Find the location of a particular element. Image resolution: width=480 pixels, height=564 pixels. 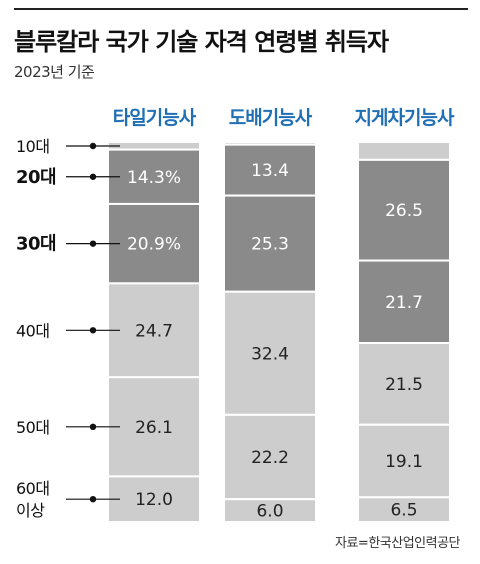

data-label-0-3: 24.7 is located at coordinates (154, 331).